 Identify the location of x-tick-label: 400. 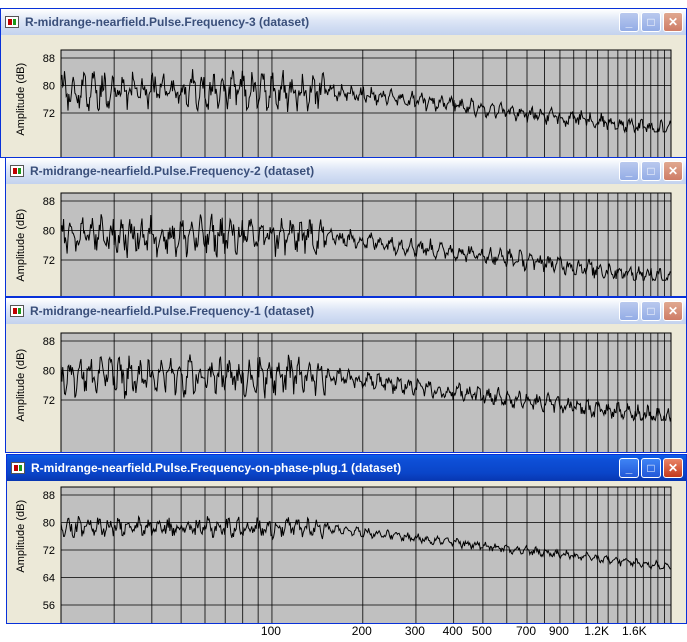
(452, 631).